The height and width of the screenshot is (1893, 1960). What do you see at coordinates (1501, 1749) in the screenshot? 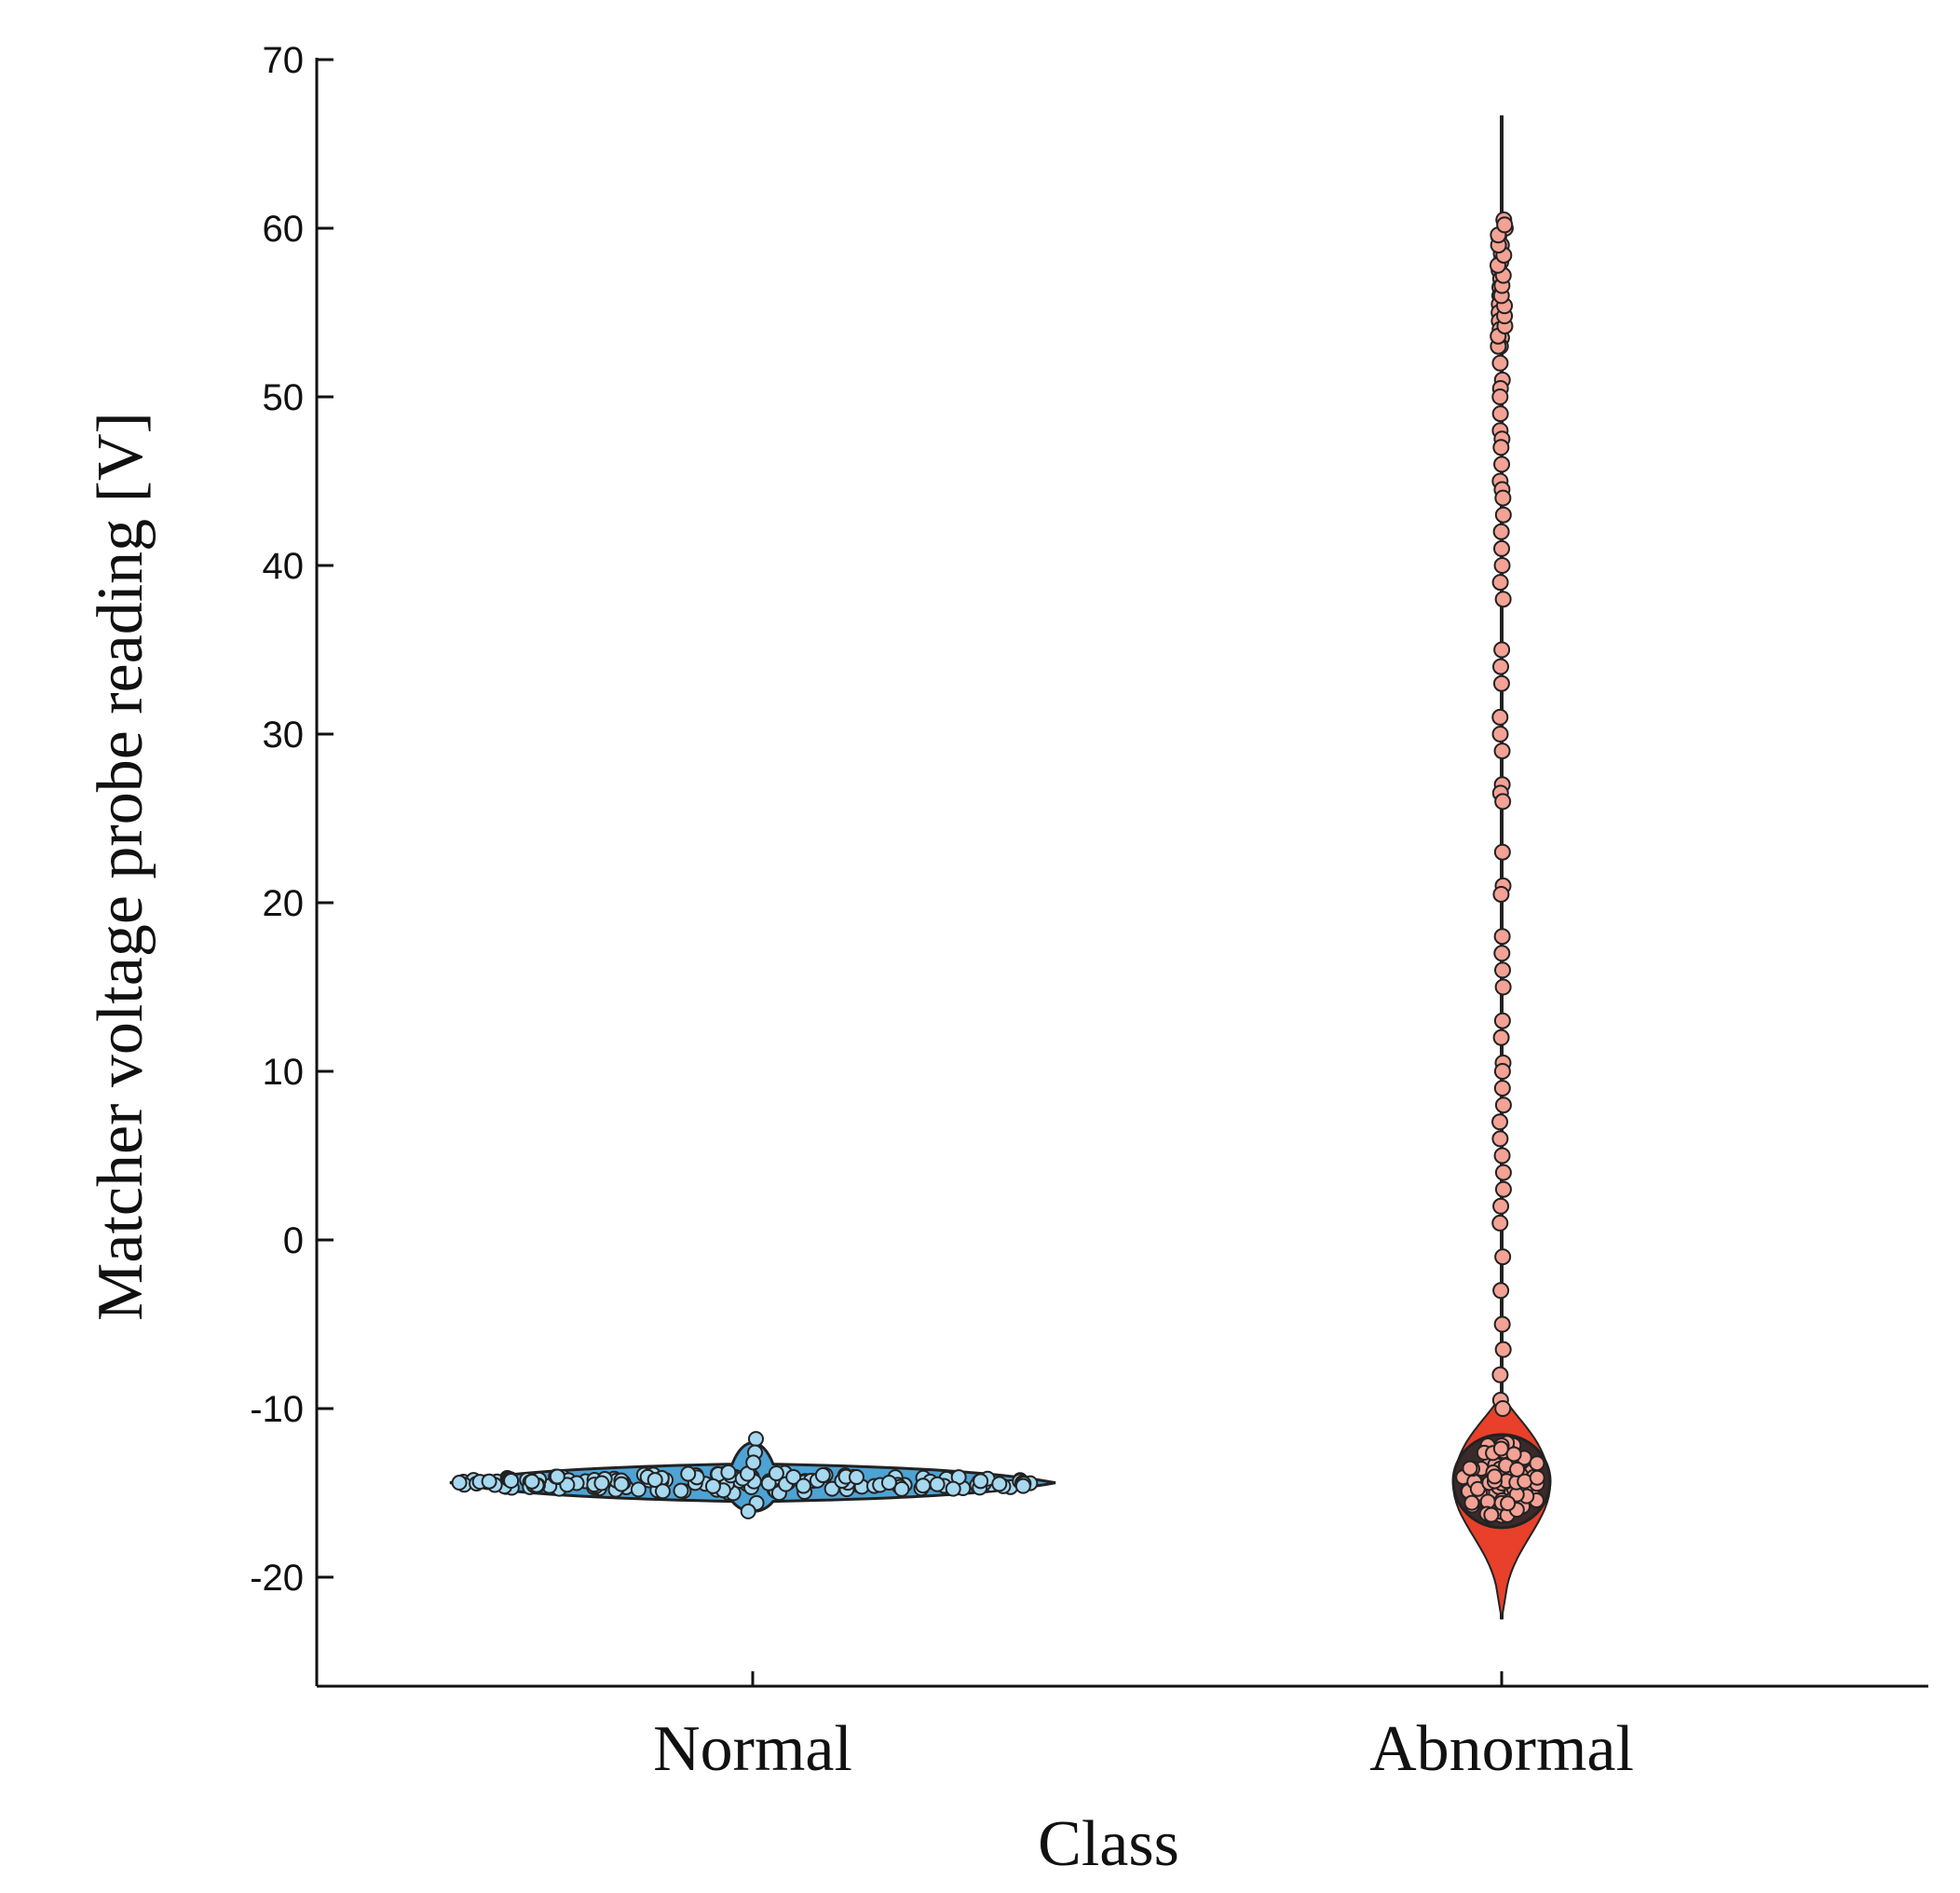
I see `x-tick-label-abnormal: Abnormal` at bounding box center [1501, 1749].